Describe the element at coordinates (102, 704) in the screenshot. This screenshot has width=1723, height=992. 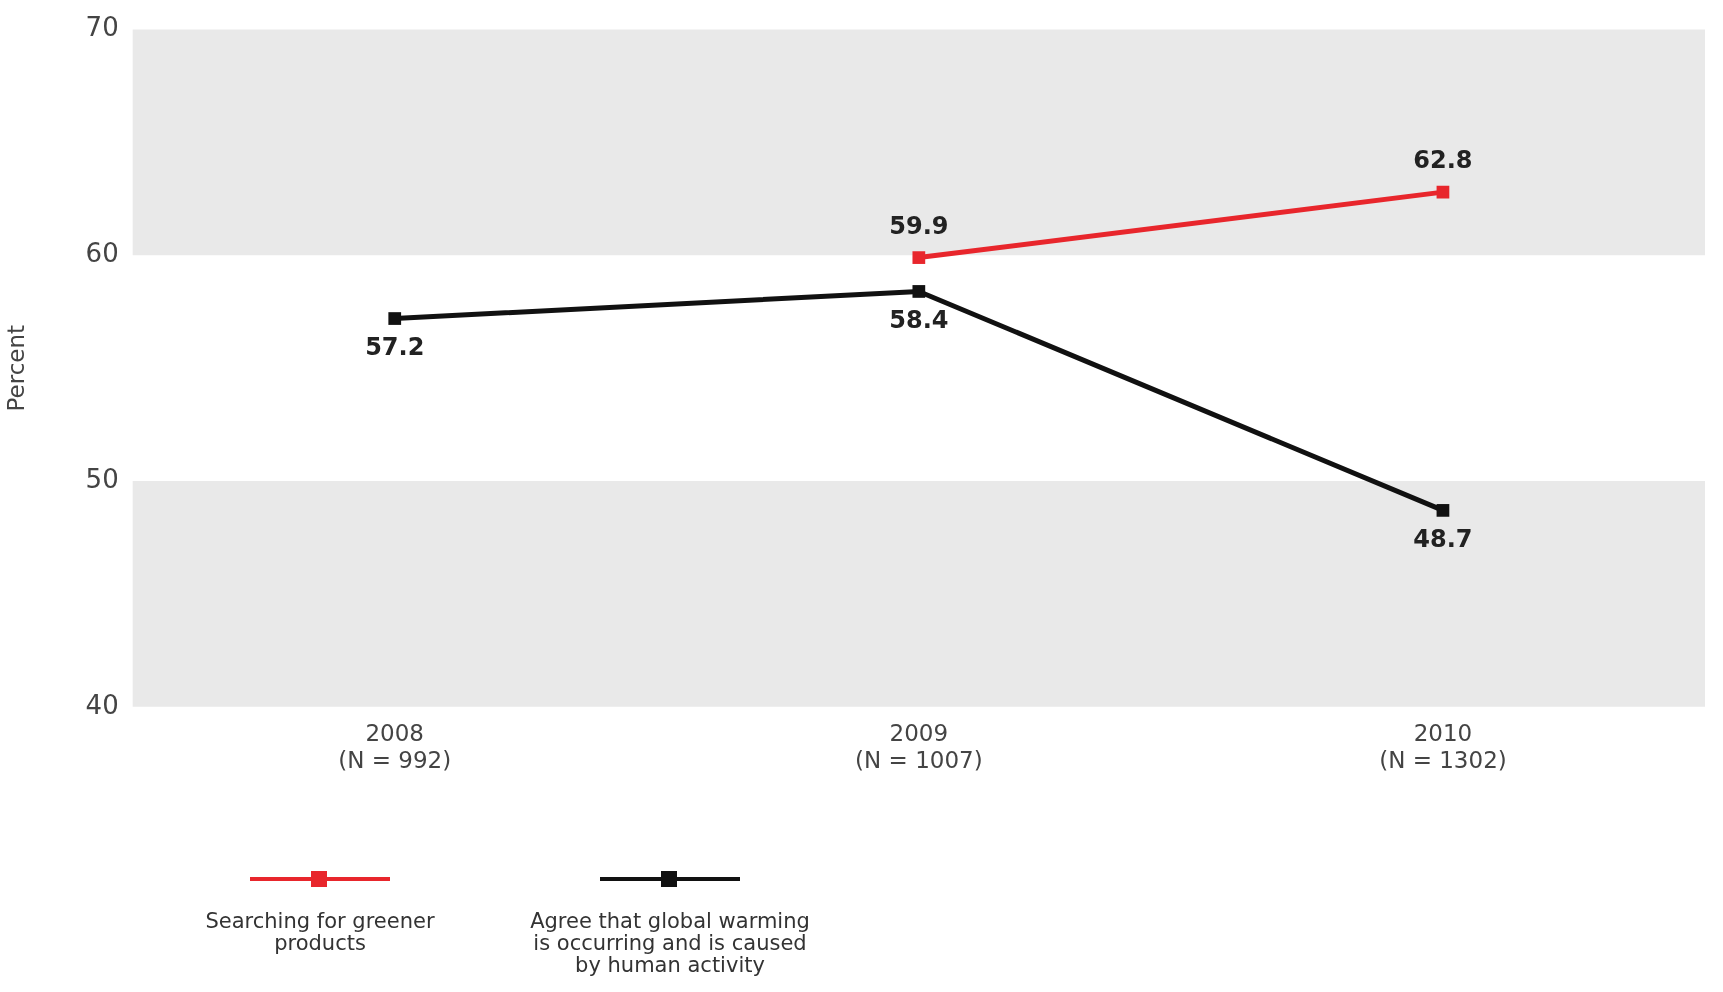
I see `y-tick-label: 40` at that location.